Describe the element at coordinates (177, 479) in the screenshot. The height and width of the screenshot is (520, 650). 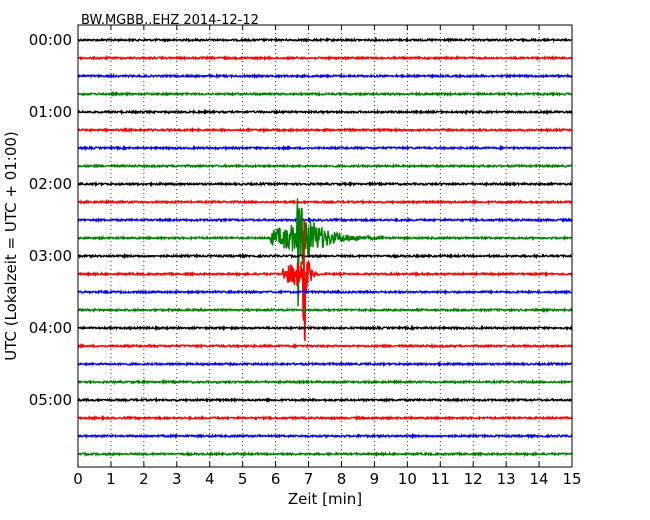
I see `x-tick-label: 3` at that location.